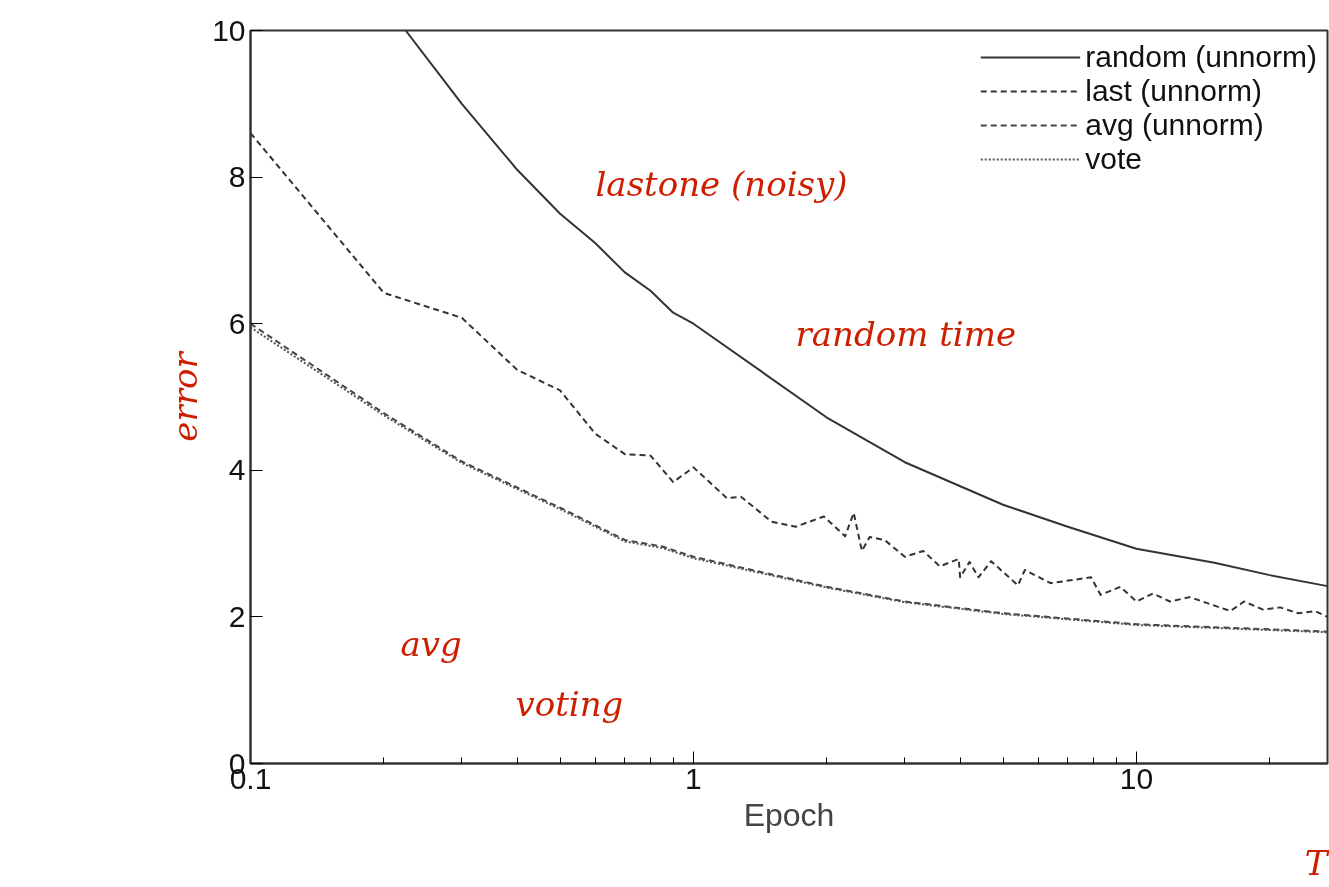  I want to click on legend-label: last (unnorm), so click(1173, 91).